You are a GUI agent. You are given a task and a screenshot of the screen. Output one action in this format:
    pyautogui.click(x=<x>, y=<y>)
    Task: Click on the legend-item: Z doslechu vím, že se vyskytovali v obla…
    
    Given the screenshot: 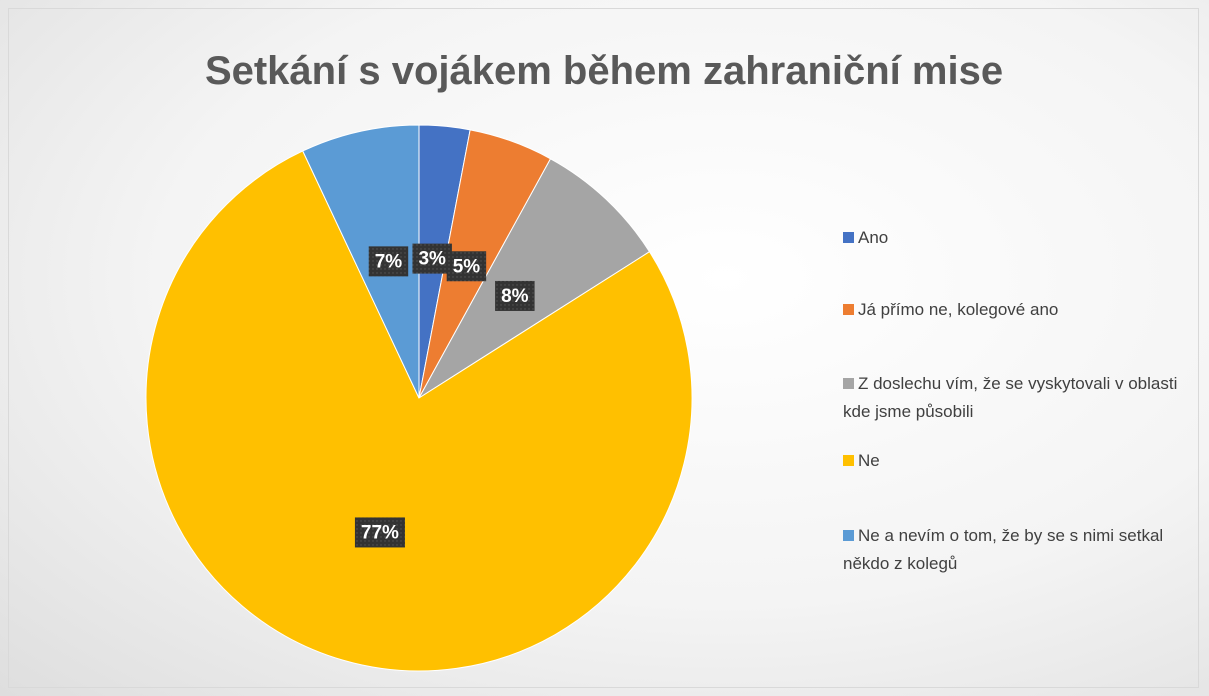 What is the action you would take?
    pyautogui.click(x=1015, y=398)
    